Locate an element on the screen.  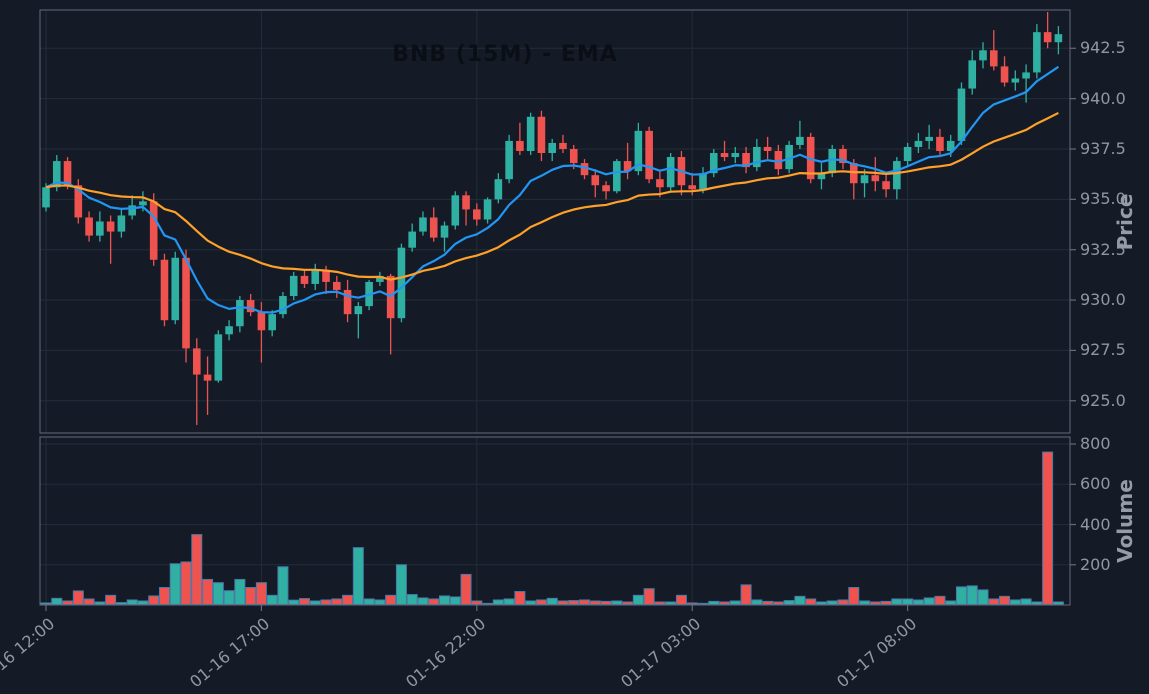
price-tick-label: 935.0 is located at coordinates (1103, 199).